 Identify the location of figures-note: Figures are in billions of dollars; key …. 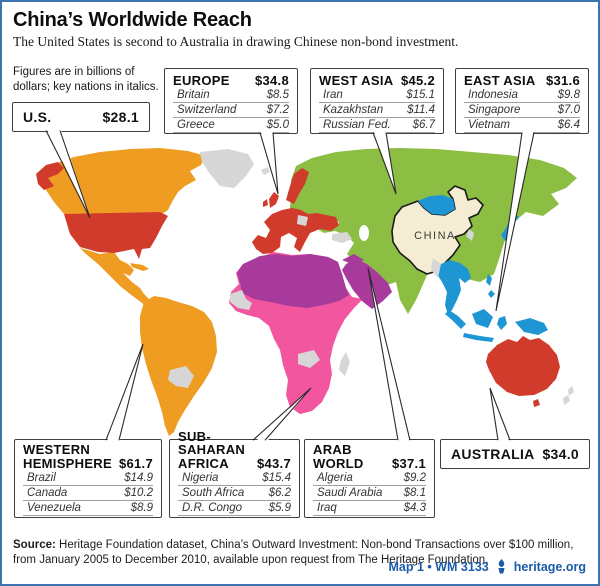
(86, 79).